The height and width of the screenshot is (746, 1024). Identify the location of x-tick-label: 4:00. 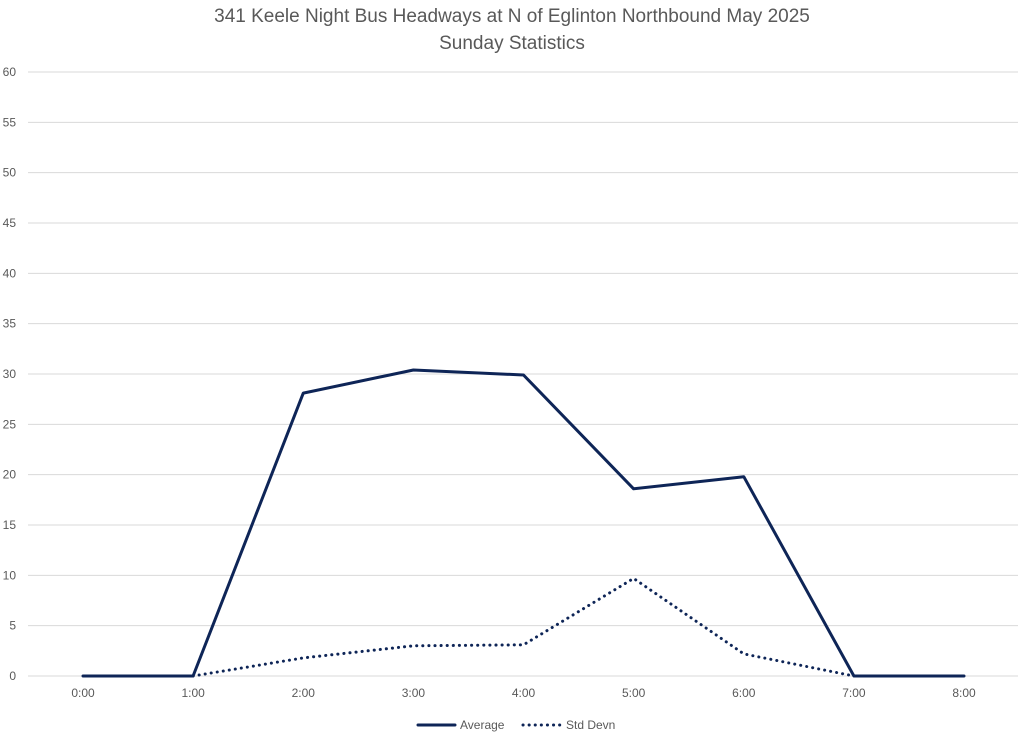
(524, 693).